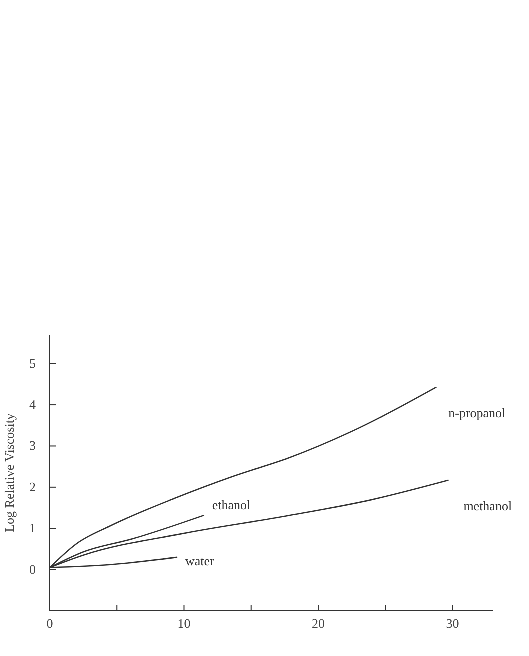 This screenshot has width=529, height=656. What do you see at coordinates (488, 506) in the screenshot?
I see `series-label: methanol` at bounding box center [488, 506].